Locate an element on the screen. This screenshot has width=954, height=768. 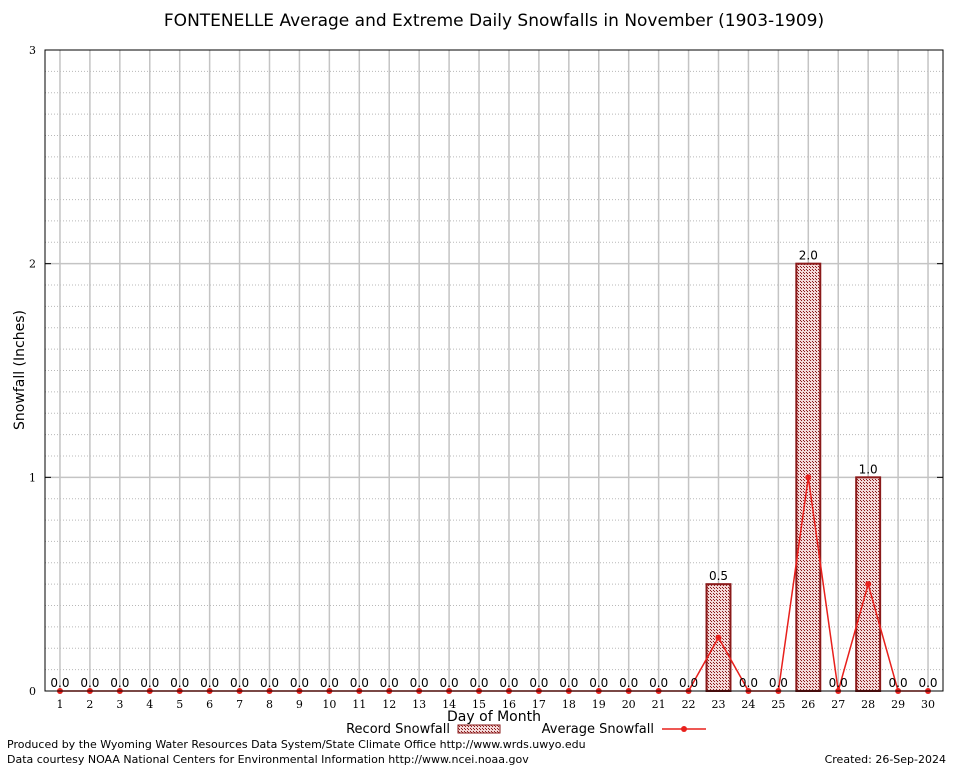
x-tick-label: 3 is located at coordinates (119, 704).